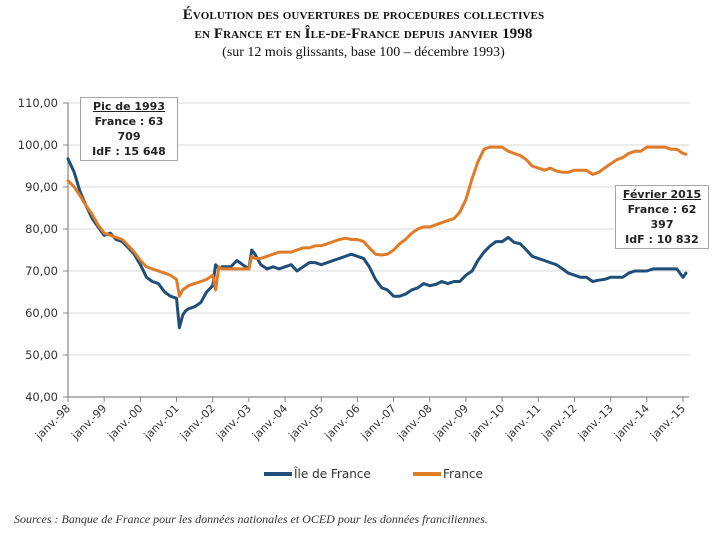 This screenshot has width=727, height=534. What do you see at coordinates (161, 422) in the screenshot?
I see `x-tick-label: janv.-01` at bounding box center [161, 422].